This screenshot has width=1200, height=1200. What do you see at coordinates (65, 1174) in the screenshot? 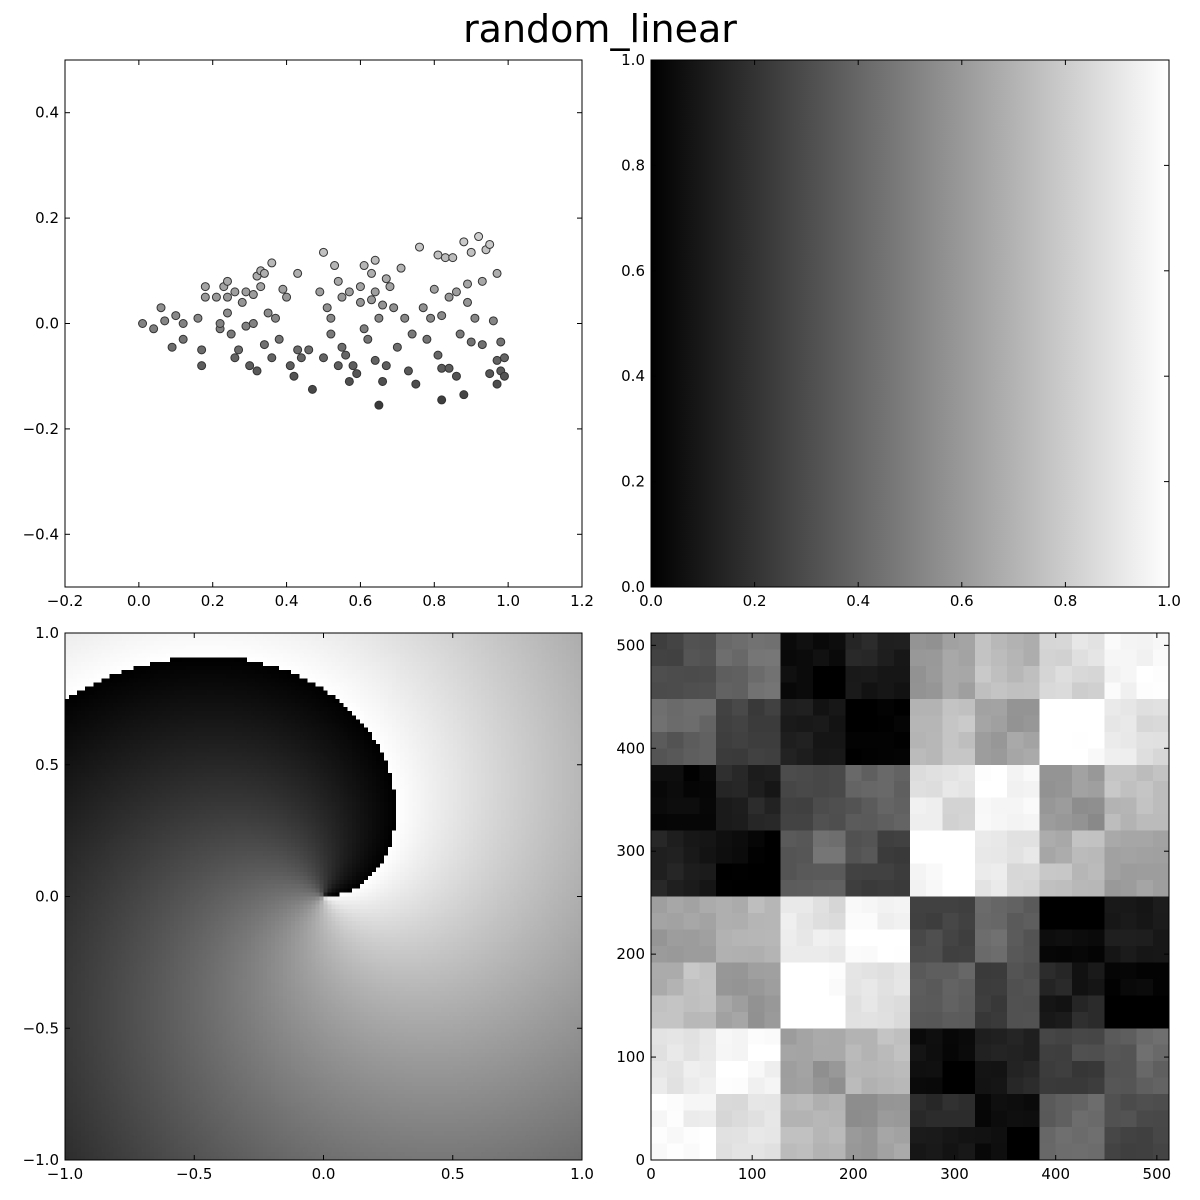
I see `spiral-xtick-label: −1.0` at bounding box center [65, 1174].